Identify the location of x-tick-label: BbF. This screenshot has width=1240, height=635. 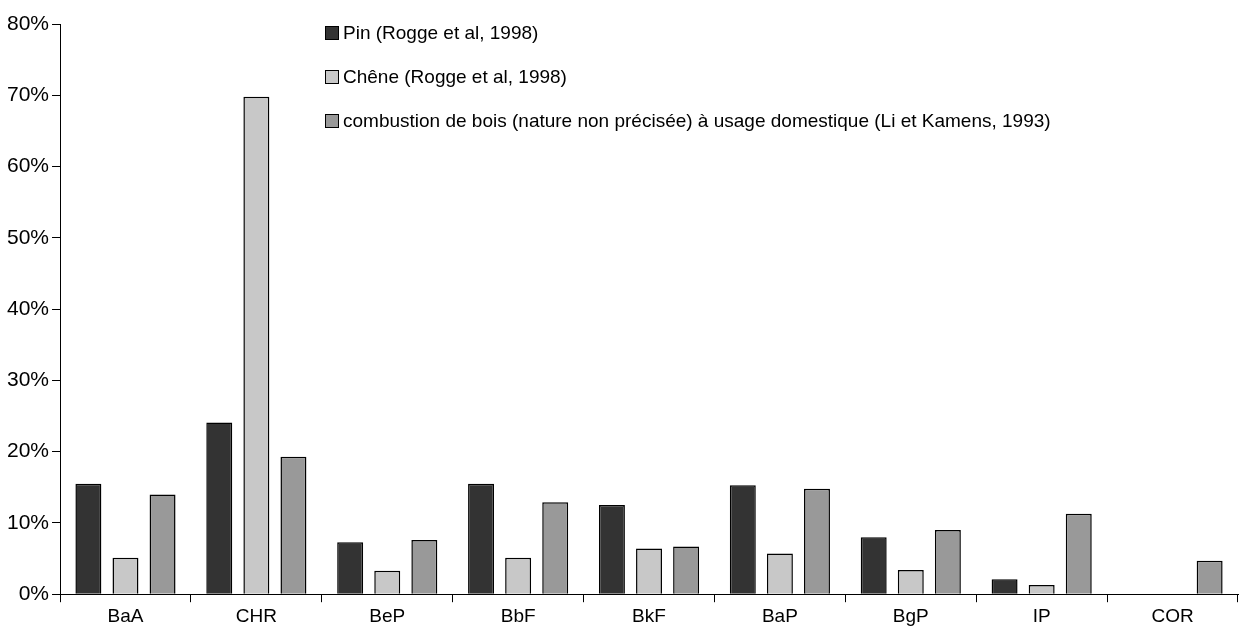
(518, 615).